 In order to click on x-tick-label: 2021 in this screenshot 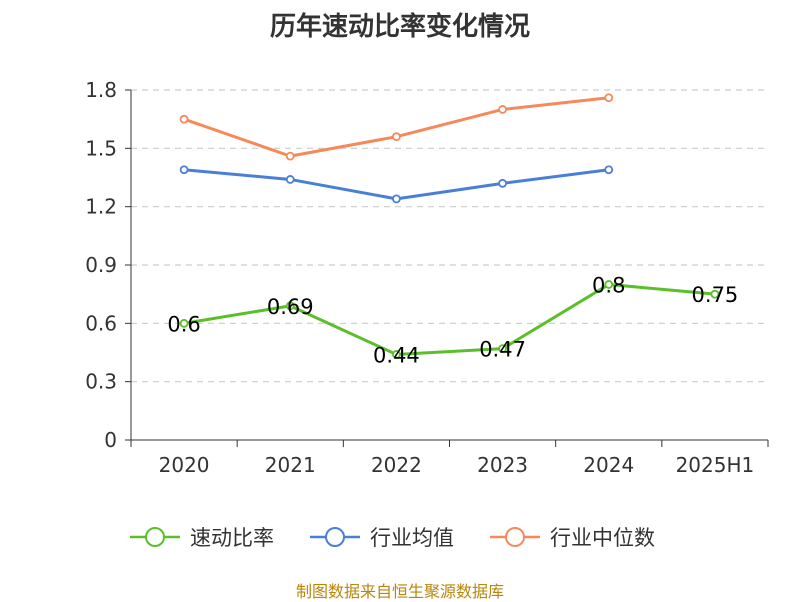, I will do `click(290, 465)`.